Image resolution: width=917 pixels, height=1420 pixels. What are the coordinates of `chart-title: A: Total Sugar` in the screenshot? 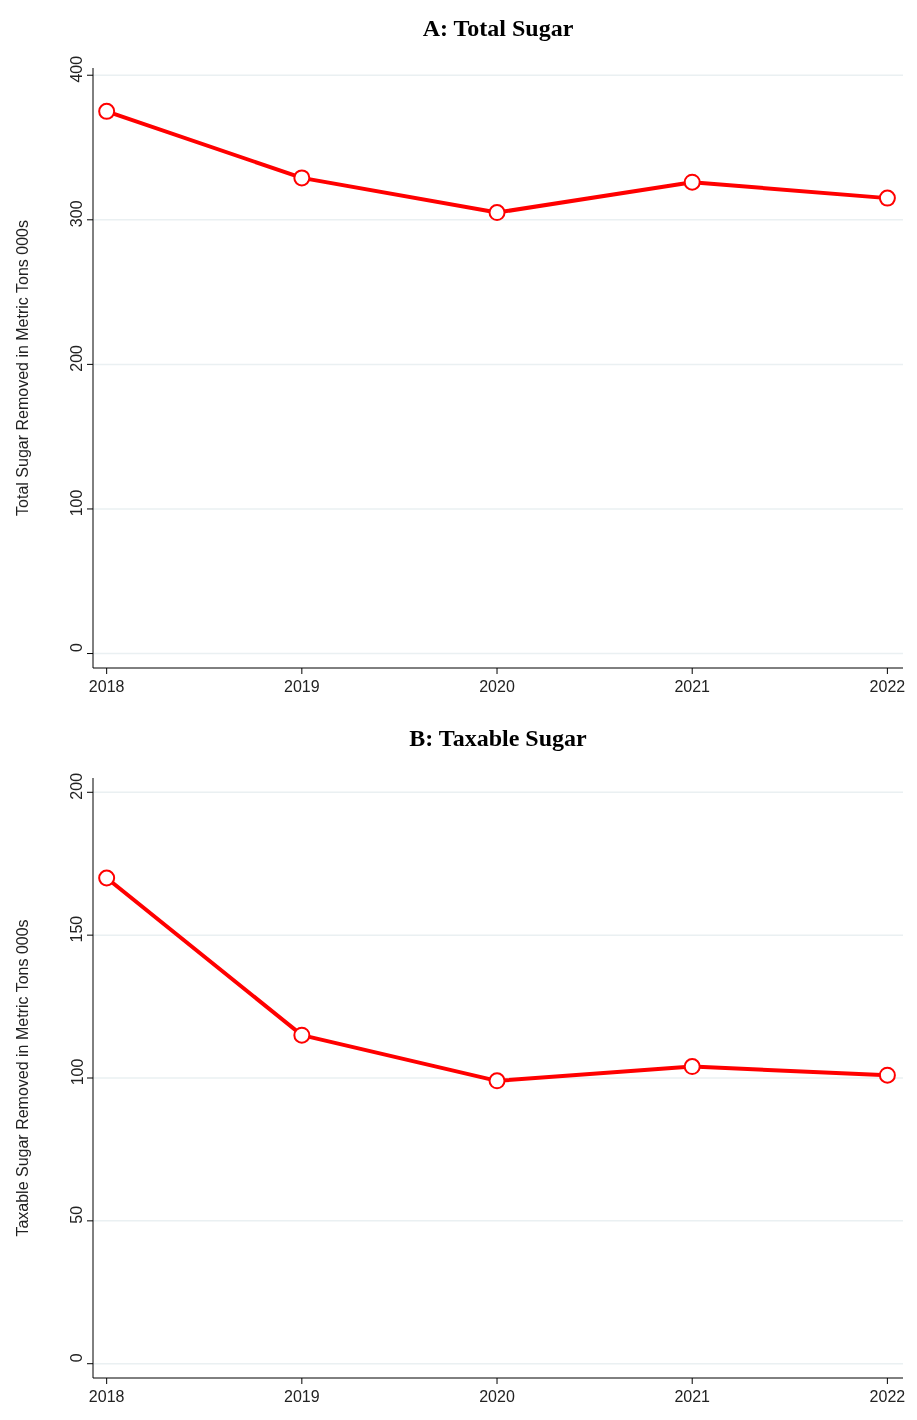 It's located at (498, 28).